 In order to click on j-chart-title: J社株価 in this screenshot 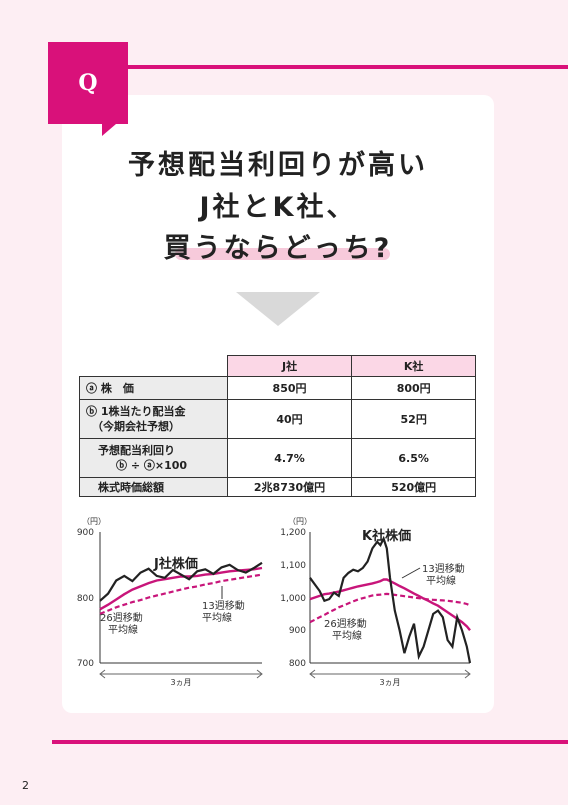, I will do `click(175, 564)`.